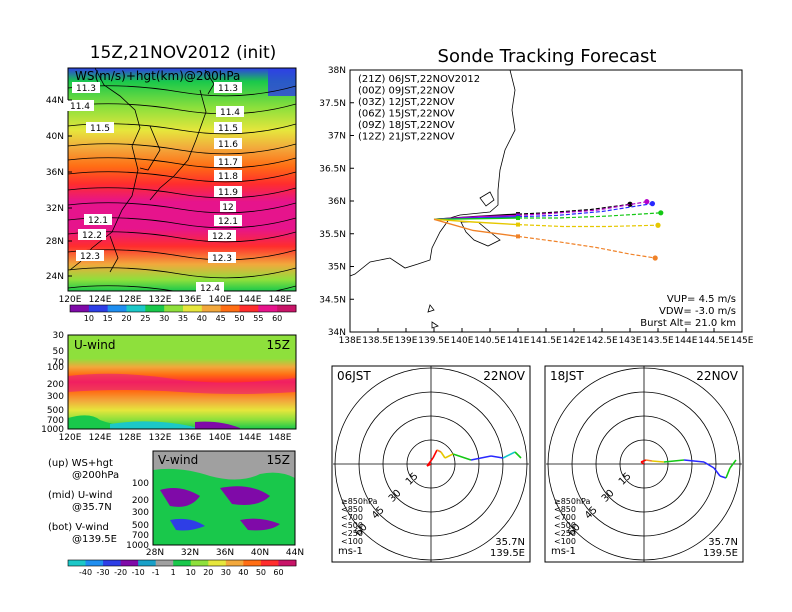 Image resolution: width=792 pixels, height=612 pixels. What do you see at coordinates (332, 104) in the screenshot?
I see `tracking-lat-label: 37.5N` at bounding box center [332, 104].